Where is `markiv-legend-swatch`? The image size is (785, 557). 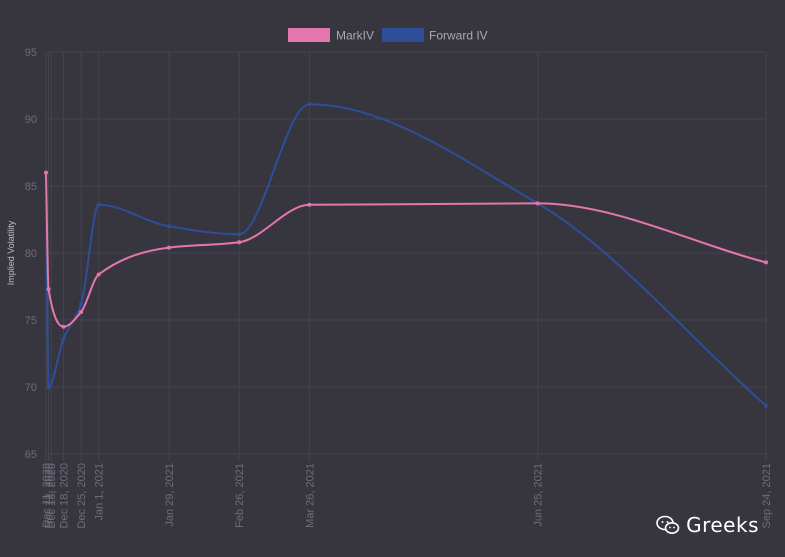 markiv-legend-swatch is located at coordinates (309, 35).